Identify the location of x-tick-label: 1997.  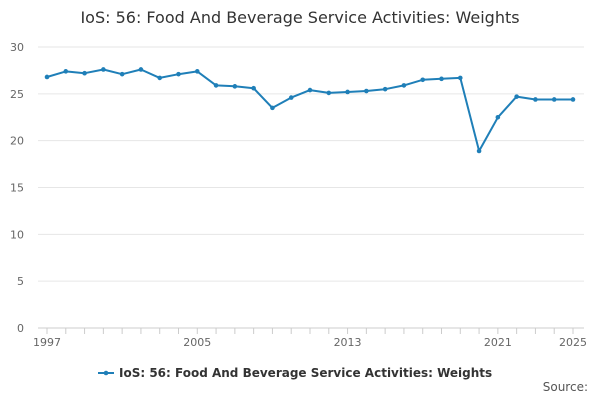
(47, 342).